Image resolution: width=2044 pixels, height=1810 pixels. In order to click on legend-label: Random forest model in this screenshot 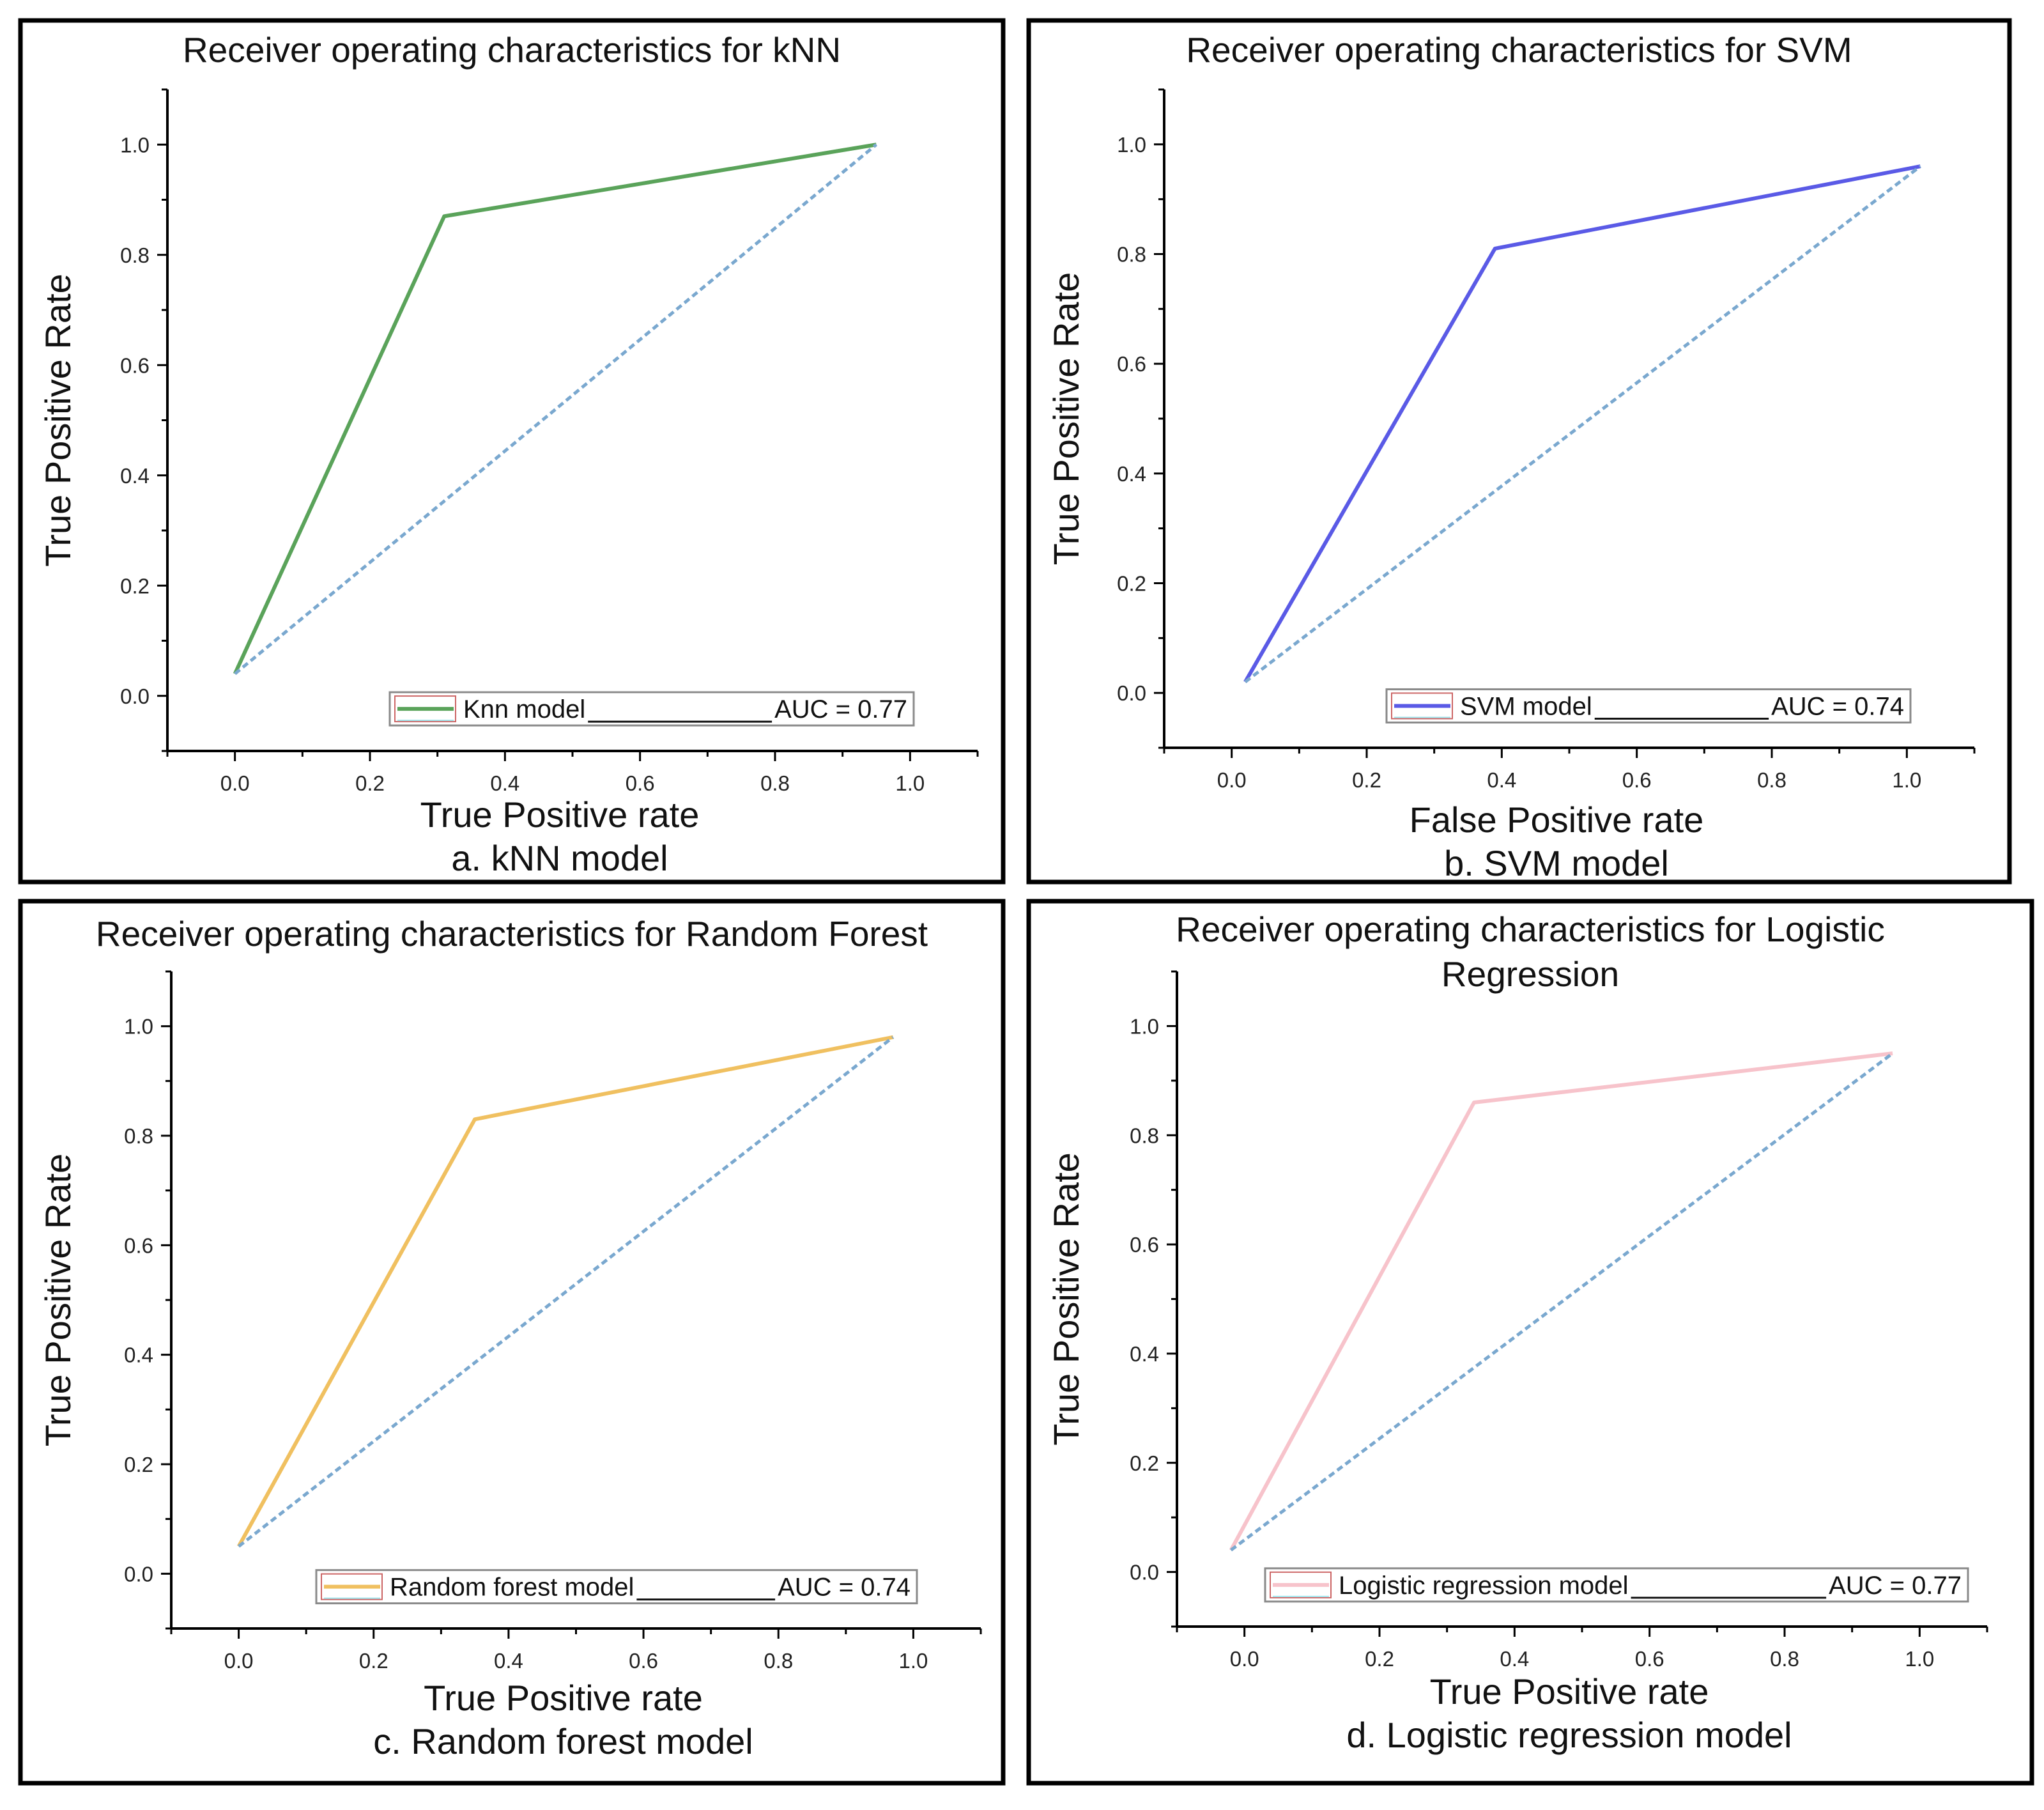, I will do `click(512, 1588)`.